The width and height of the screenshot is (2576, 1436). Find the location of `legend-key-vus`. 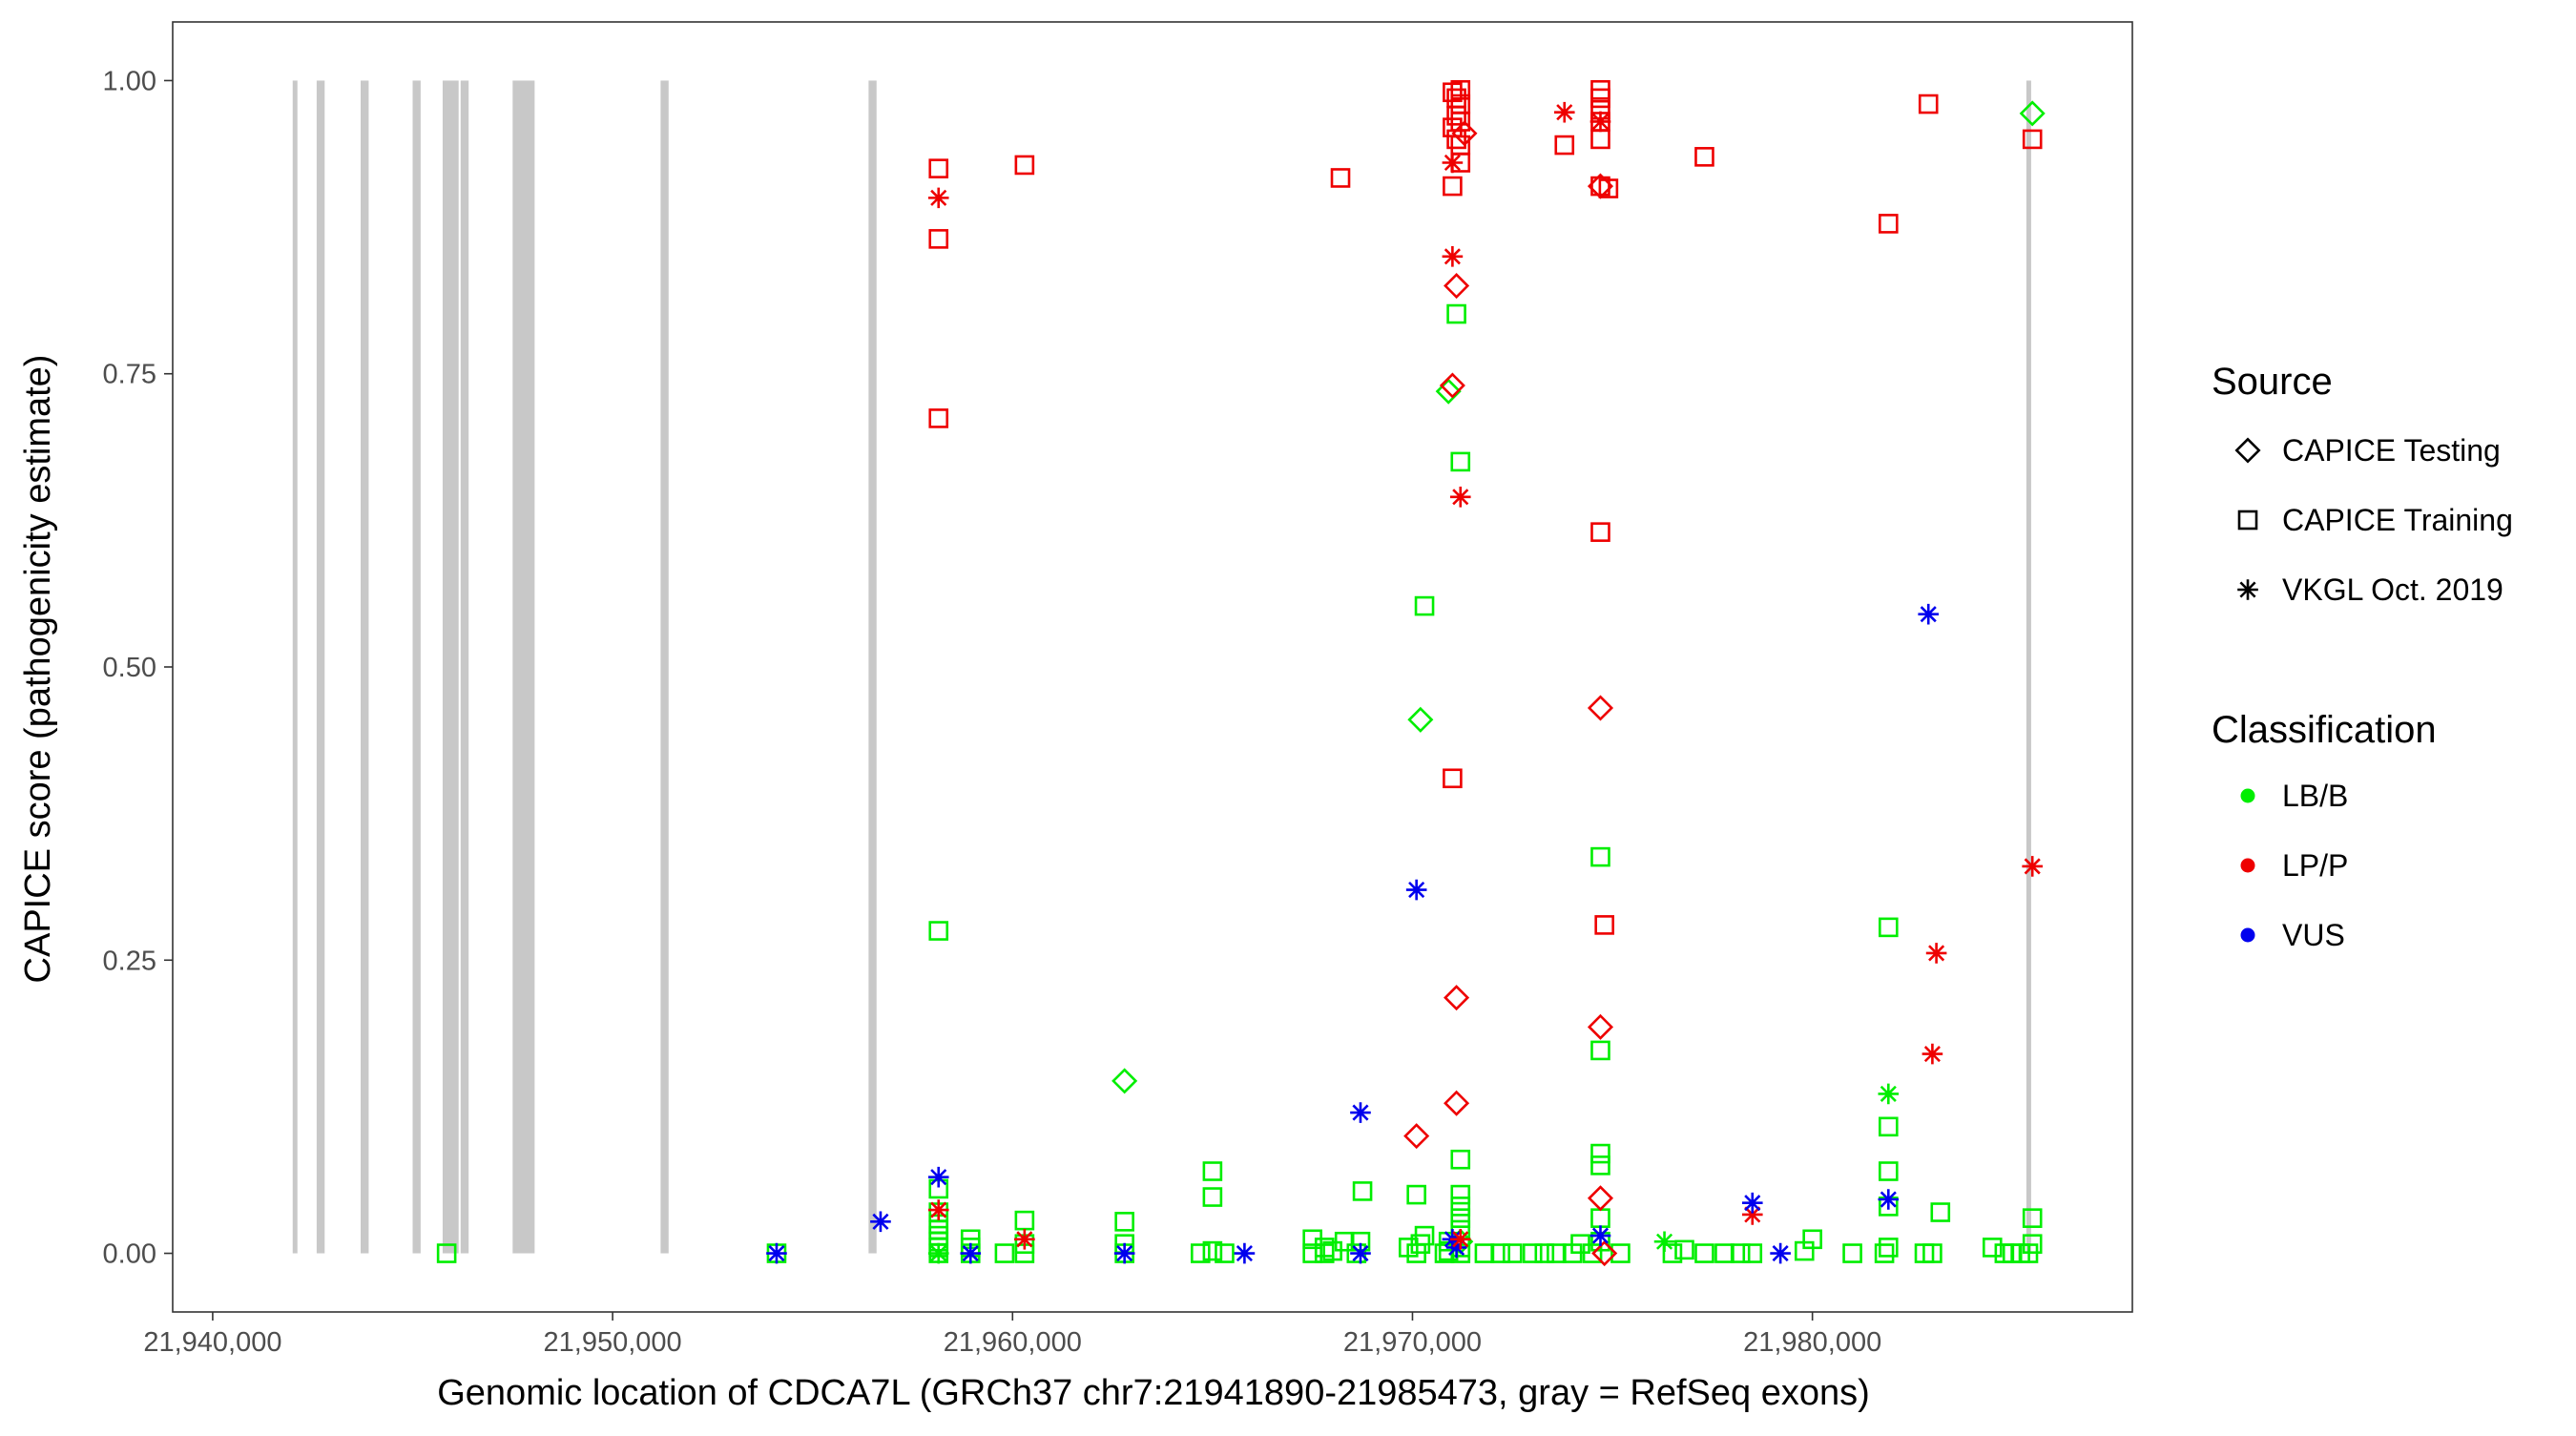

legend-key-vus is located at coordinates (2247, 935).